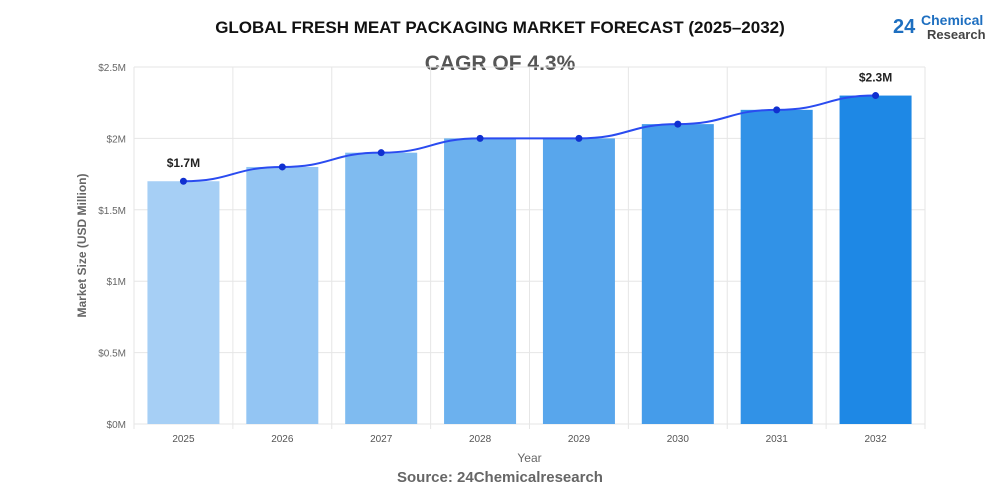 The height and width of the screenshot is (500, 1000). What do you see at coordinates (579, 439) in the screenshot?
I see `x-tick-label: 2029` at bounding box center [579, 439].